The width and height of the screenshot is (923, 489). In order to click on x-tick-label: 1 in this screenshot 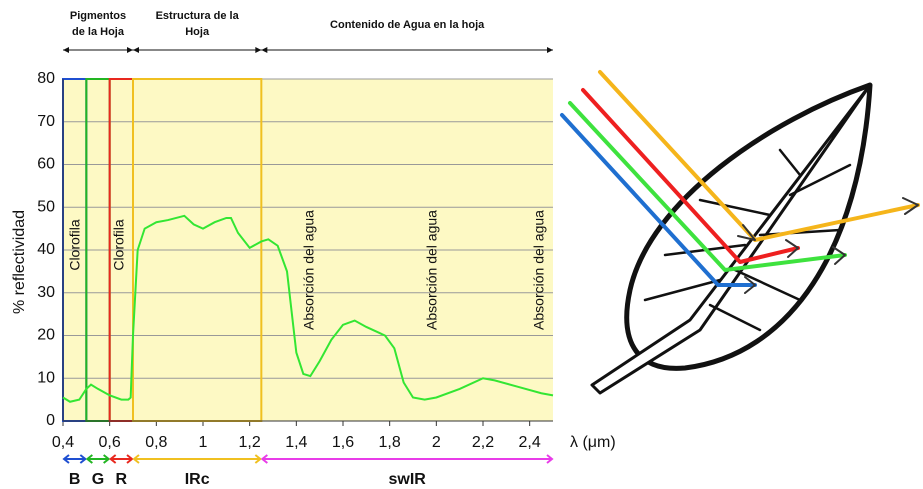, I will do `click(203, 442)`.